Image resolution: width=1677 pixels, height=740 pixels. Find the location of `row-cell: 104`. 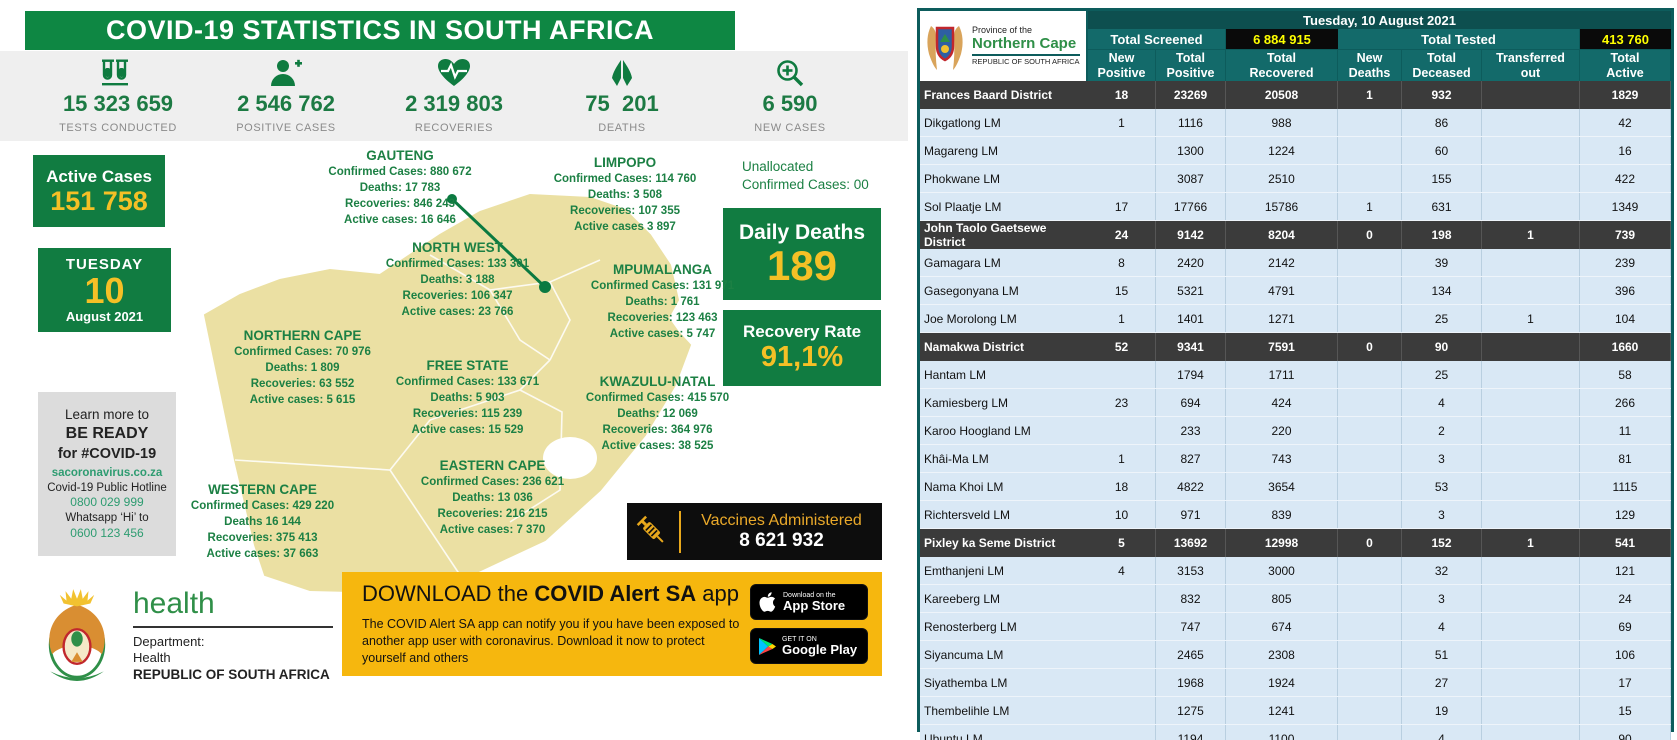

row-cell: 104 is located at coordinates (1625, 318).